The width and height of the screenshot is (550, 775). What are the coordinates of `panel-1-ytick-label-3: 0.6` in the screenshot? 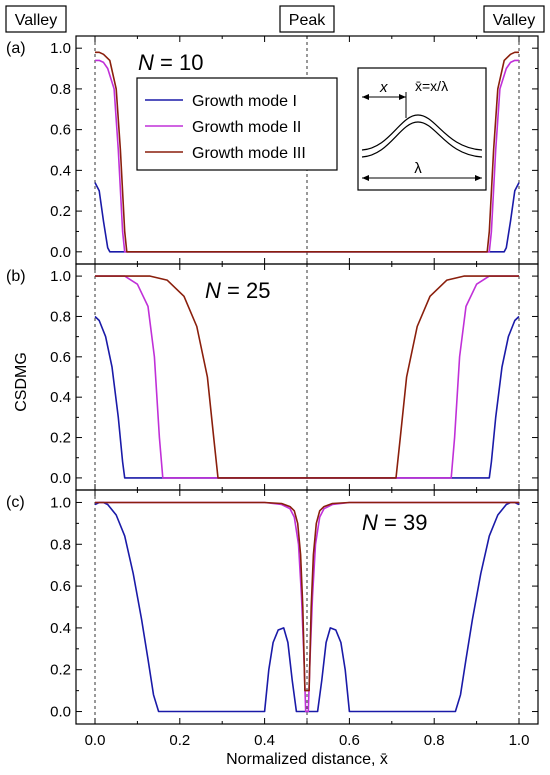 It's located at (60, 357).